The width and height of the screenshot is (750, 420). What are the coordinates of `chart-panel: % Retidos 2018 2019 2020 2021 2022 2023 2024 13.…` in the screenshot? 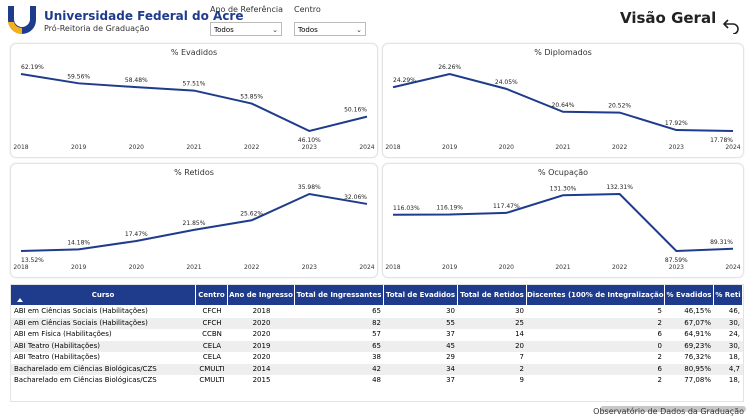 It's located at (194, 220).